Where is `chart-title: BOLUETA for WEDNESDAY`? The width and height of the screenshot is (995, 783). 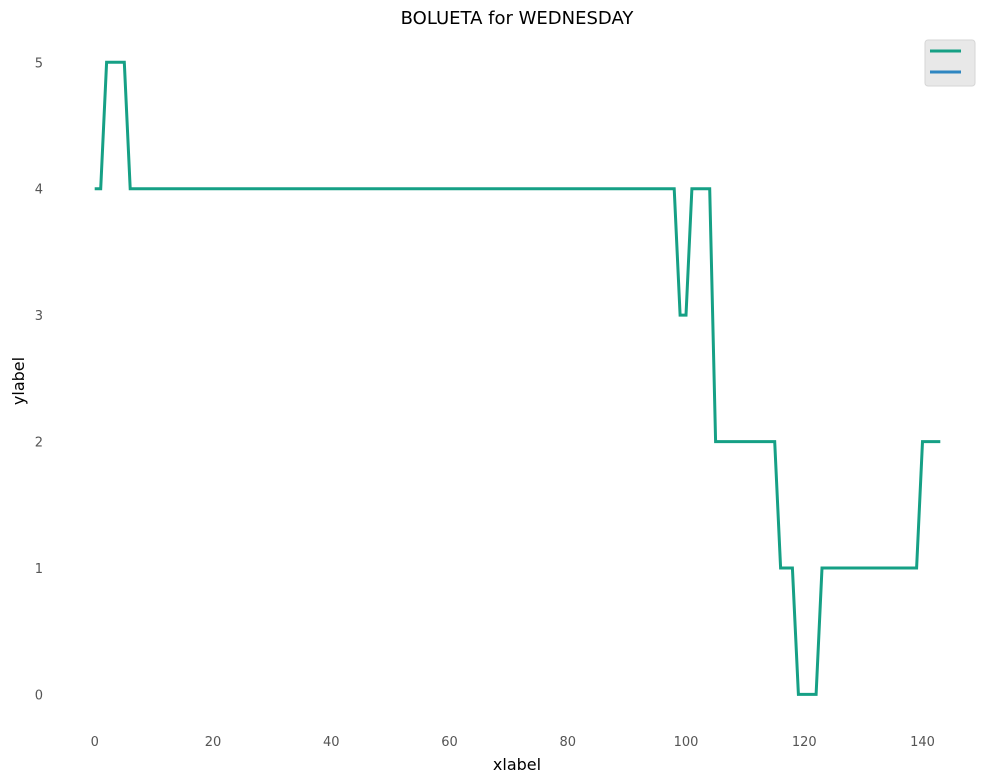
chart-title: BOLUETA for WEDNESDAY is located at coordinates (518, 18).